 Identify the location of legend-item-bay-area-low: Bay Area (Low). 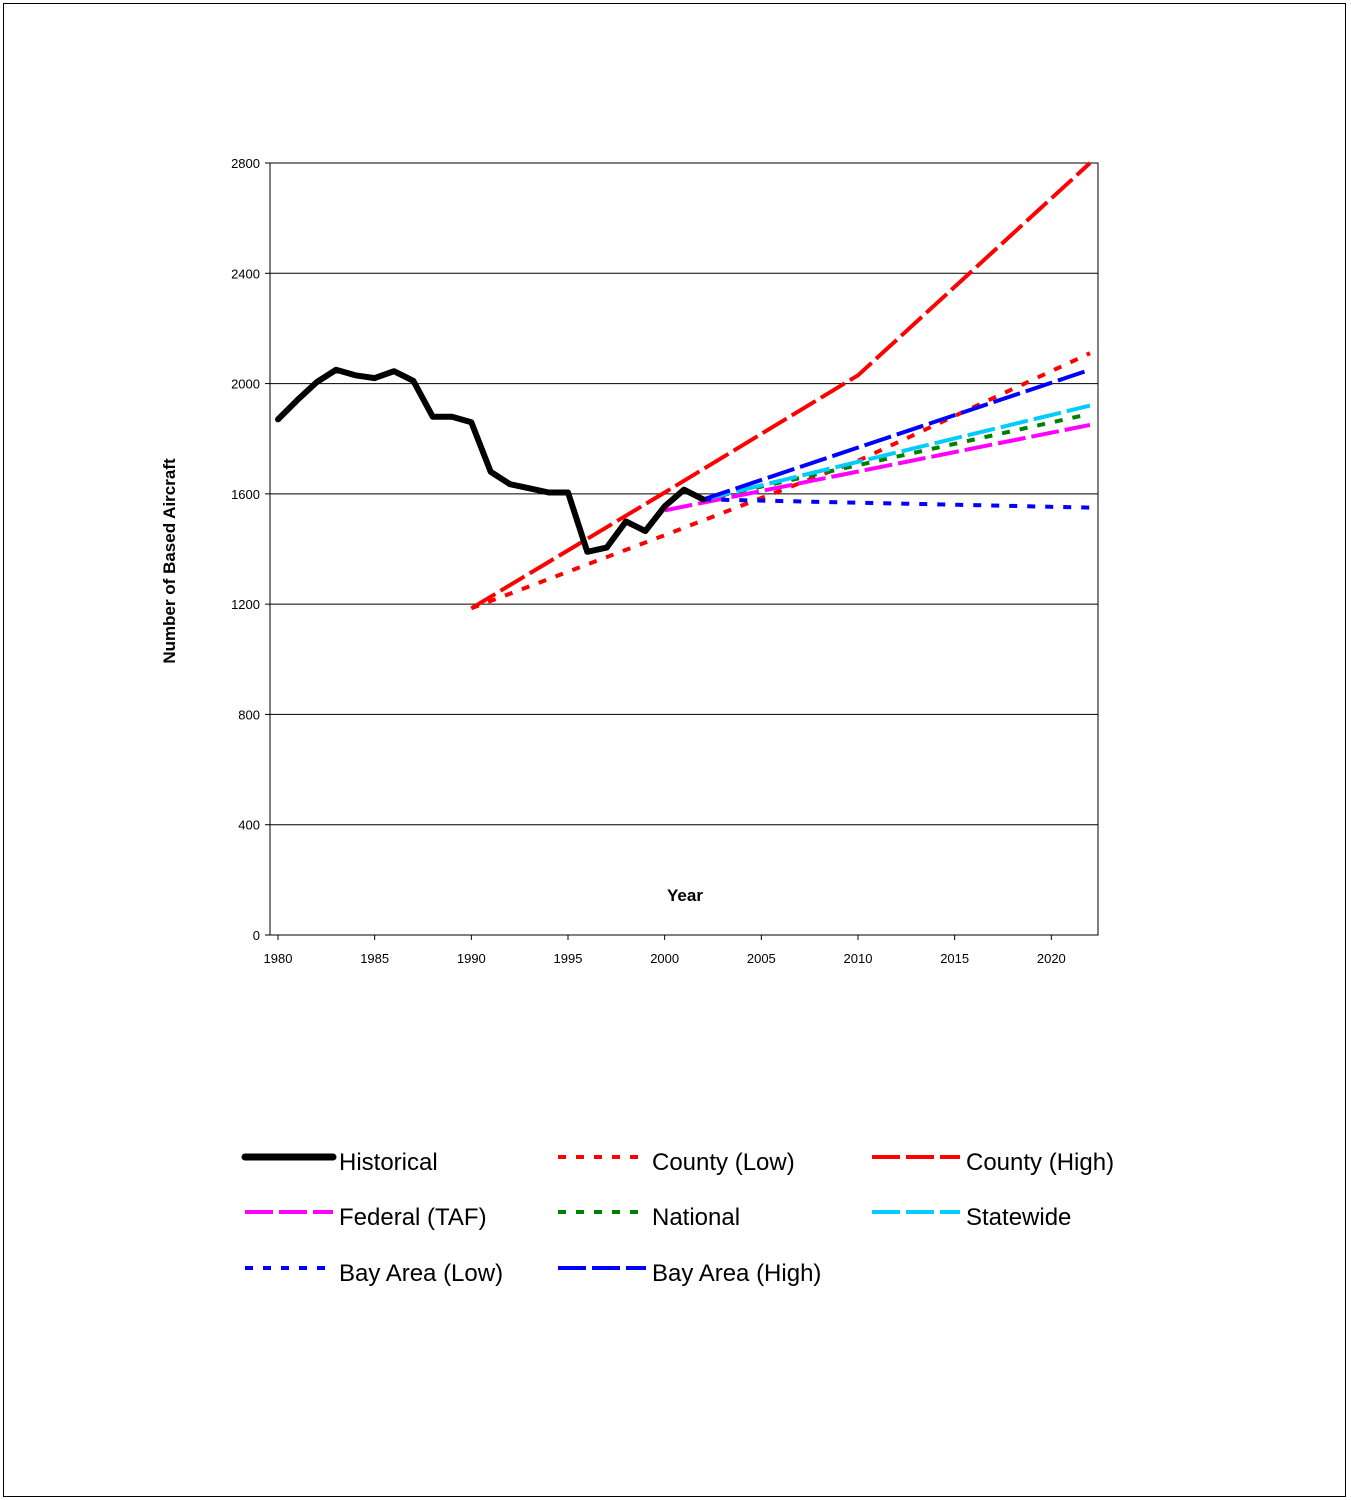
(374, 1273).